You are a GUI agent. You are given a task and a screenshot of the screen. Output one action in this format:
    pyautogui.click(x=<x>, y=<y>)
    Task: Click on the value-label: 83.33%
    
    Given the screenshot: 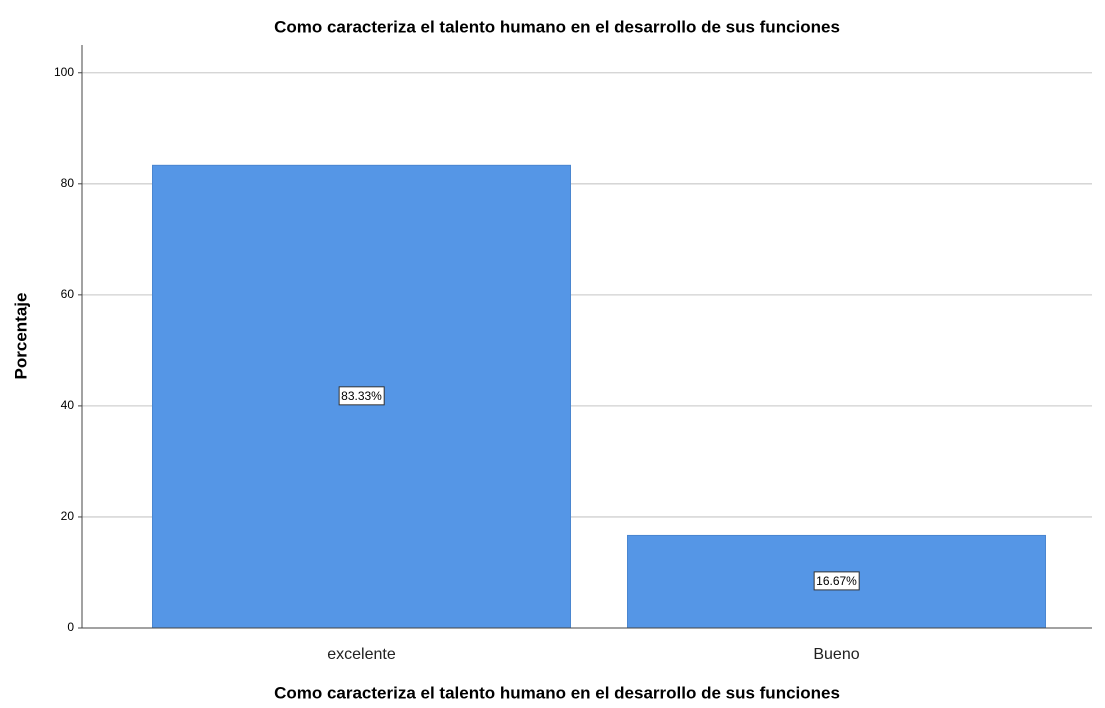 What is the action you would take?
    pyautogui.click(x=361, y=396)
    